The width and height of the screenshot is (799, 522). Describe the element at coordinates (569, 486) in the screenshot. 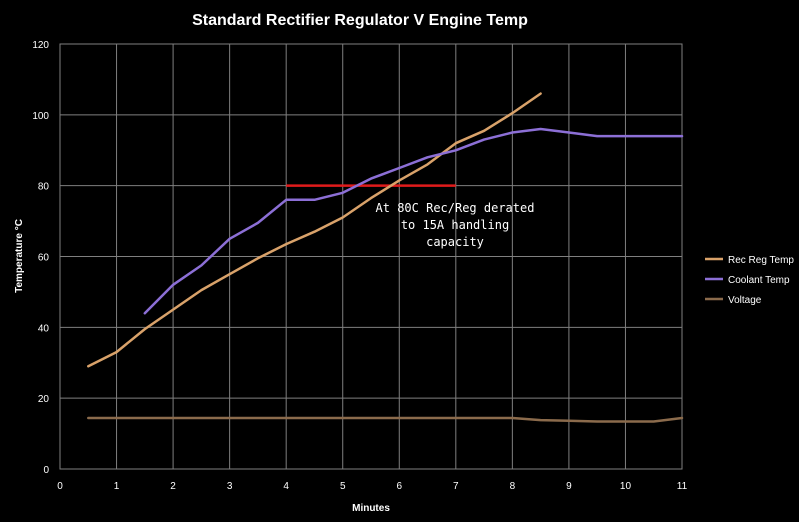

I see `x-tick-label-9: 9` at that location.